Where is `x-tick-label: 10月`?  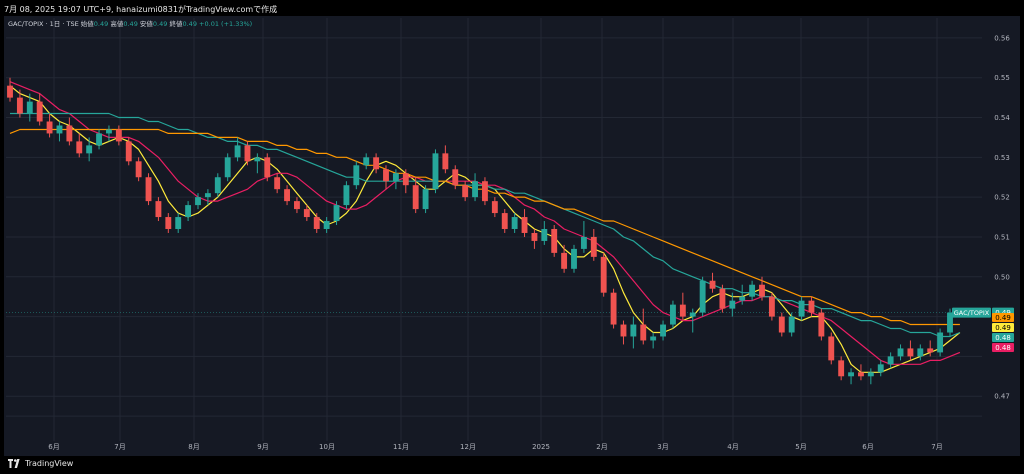
x-tick-label: 10月 is located at coordinates (327, 447).